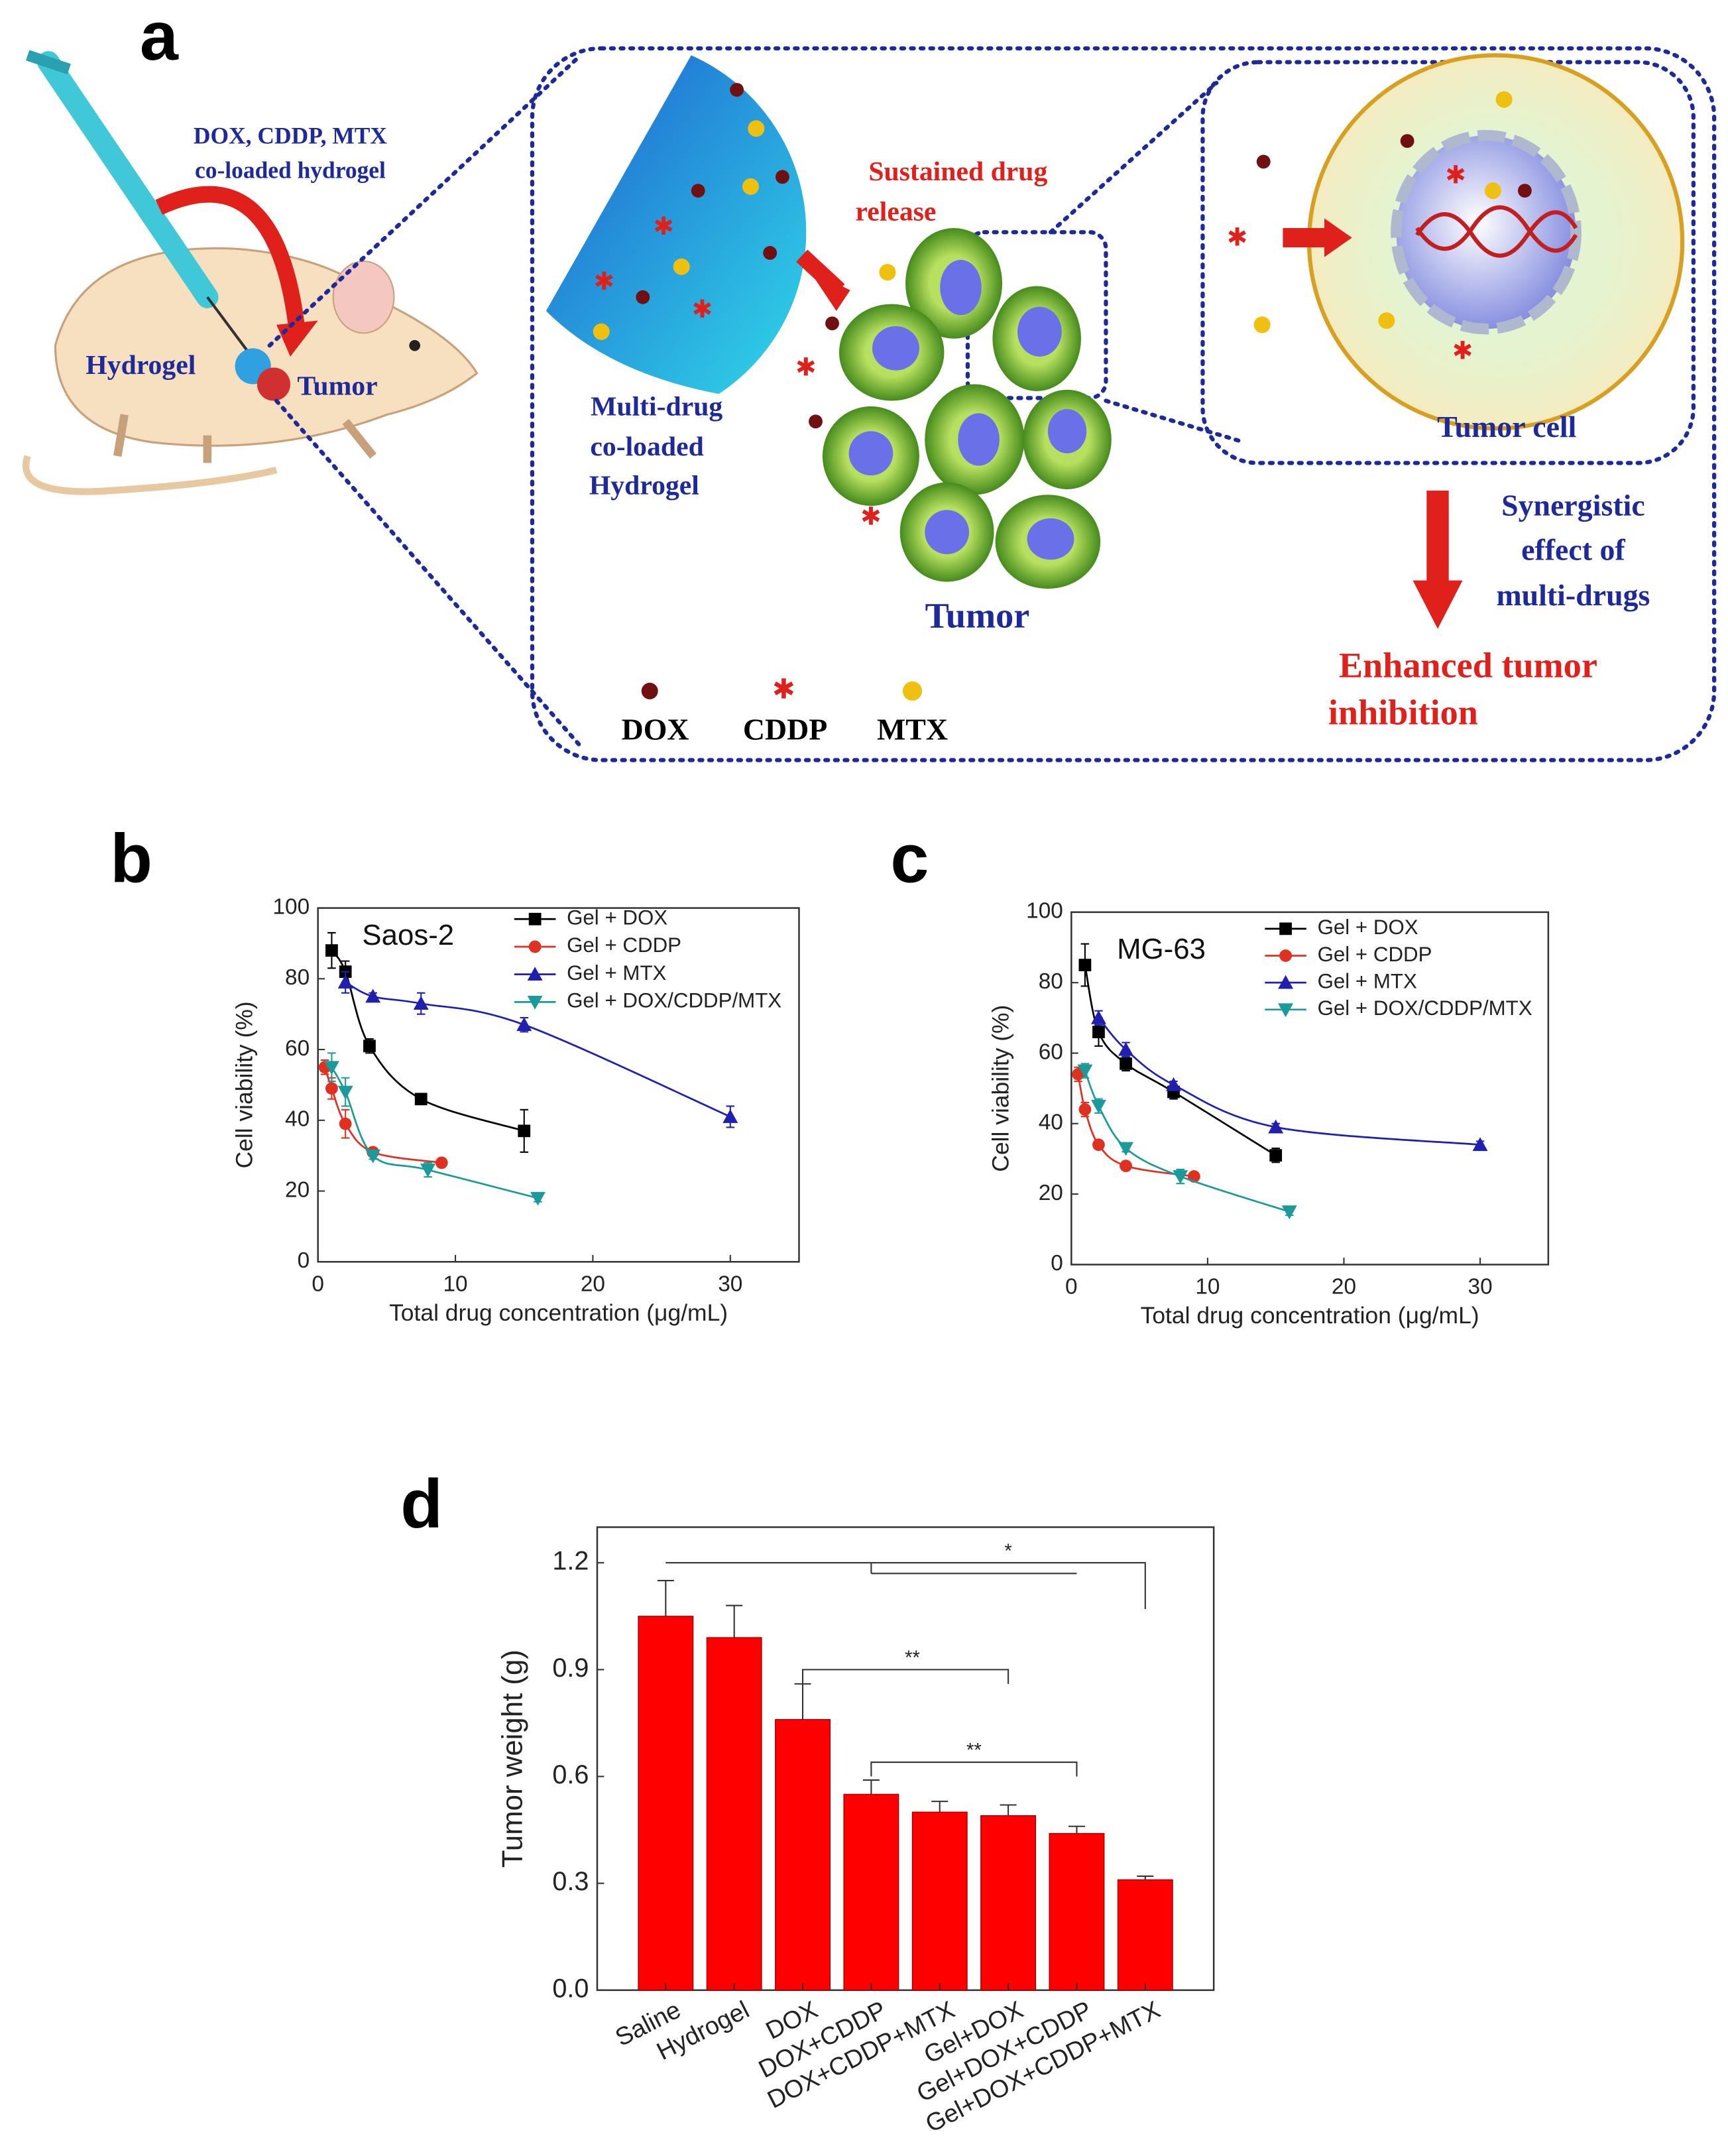 The height and width of the screenshot is (2156, 1728). Describe the element at coordinates (363, 297) in the screenshot. I see `mouse-ear` at that location.